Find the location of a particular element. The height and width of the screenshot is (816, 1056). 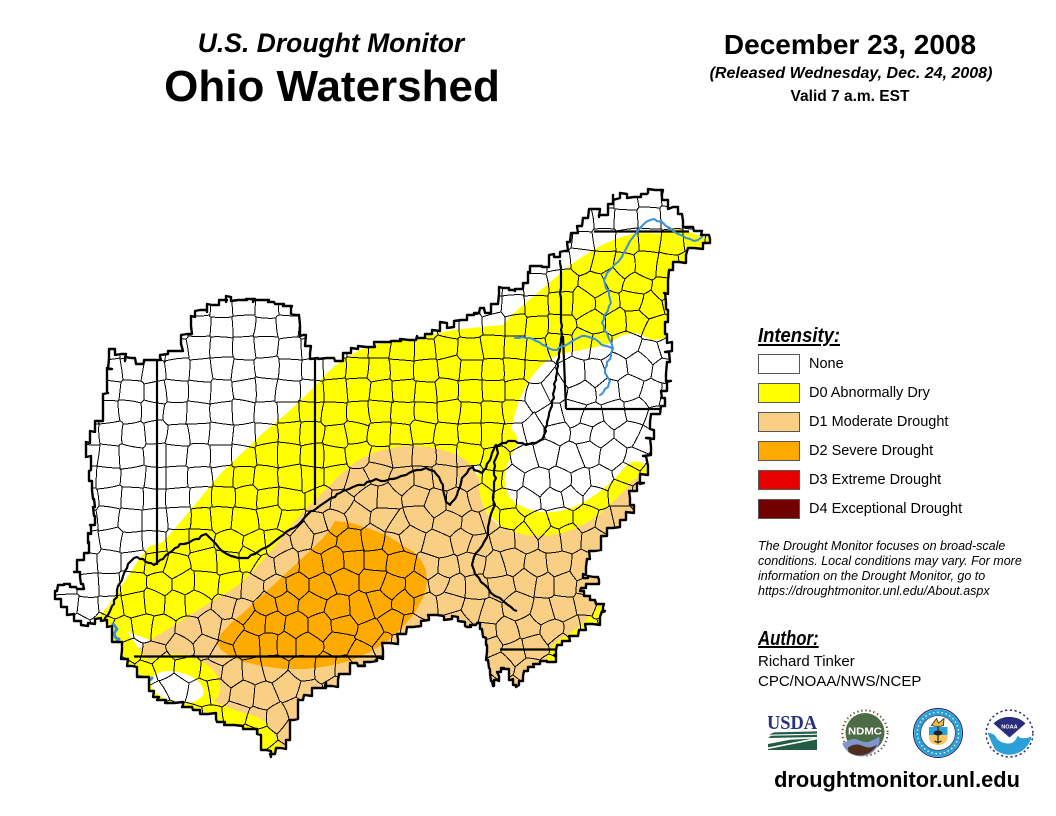

svg-text: NOAA is located at coordinates (1009, 728).